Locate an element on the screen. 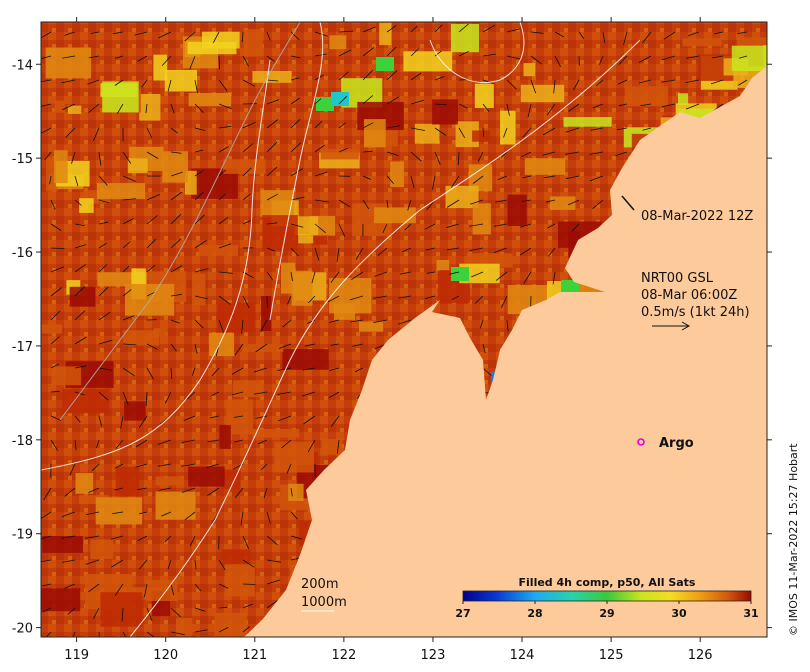  sst-cool-patch is located at coordinates (460, 274).